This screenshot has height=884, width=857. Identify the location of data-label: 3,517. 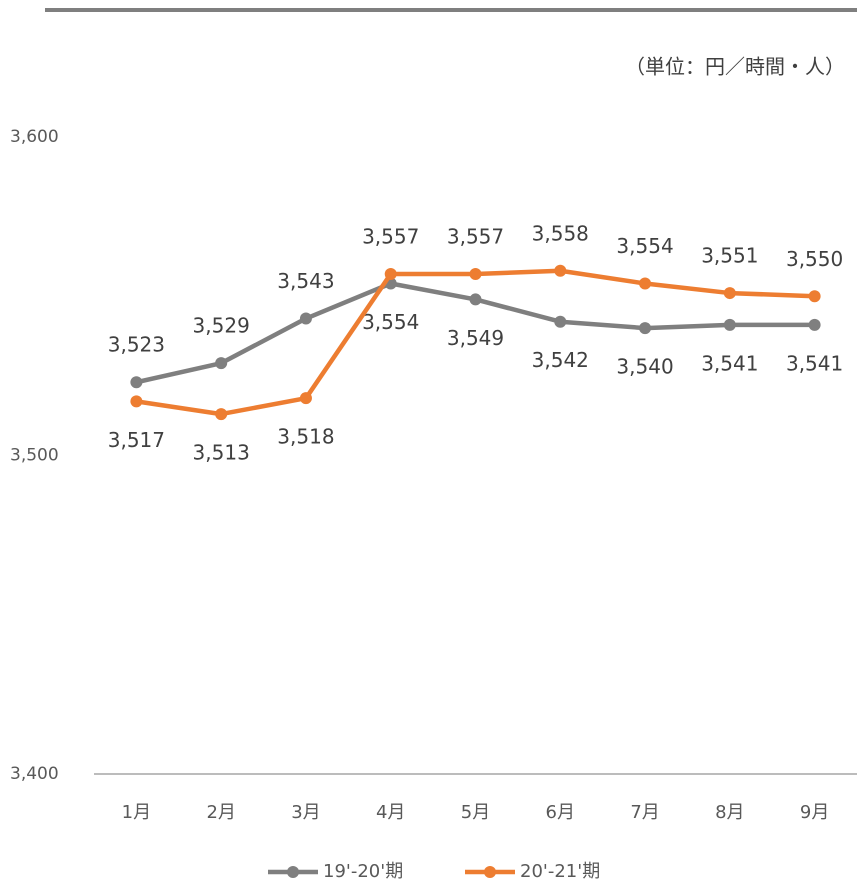
(136, 440).